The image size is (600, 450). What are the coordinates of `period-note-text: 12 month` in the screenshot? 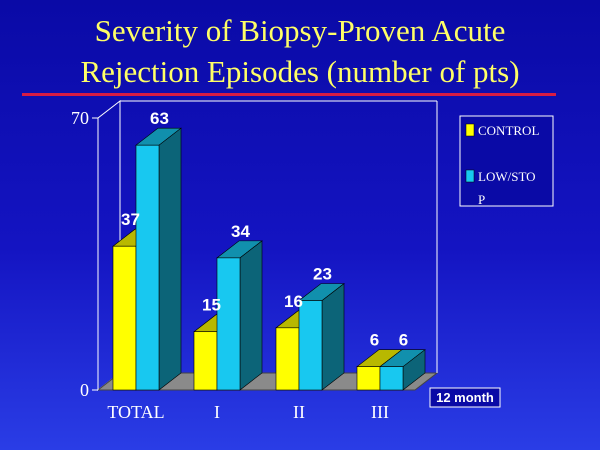 It's located at (465, 397).